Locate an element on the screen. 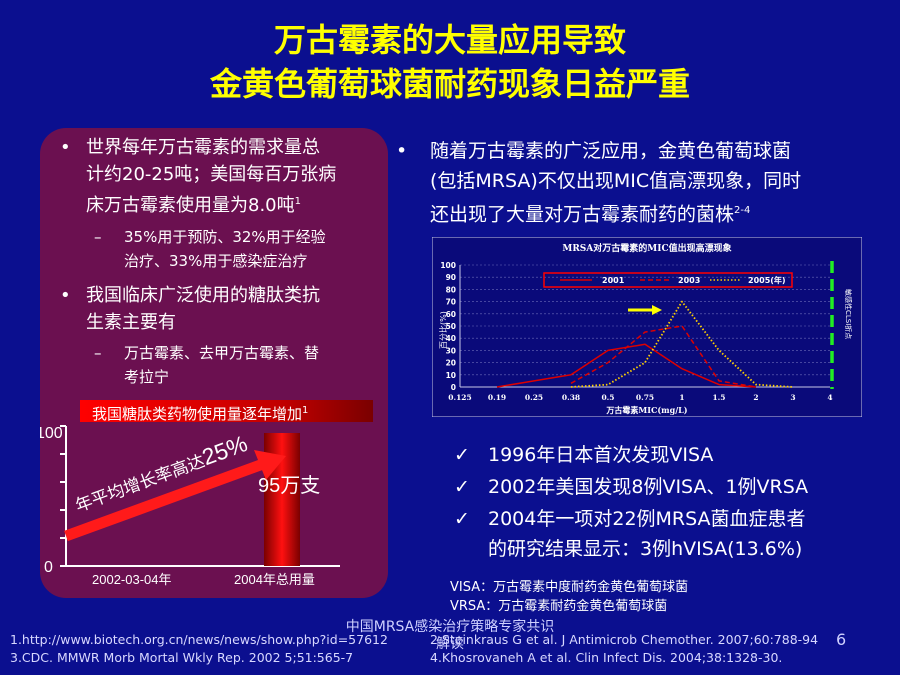  left-sub-1: – 35%用于预防、32%用于经验 治疗、33%用于感染症治疗 is located at coordinates (239, 249).